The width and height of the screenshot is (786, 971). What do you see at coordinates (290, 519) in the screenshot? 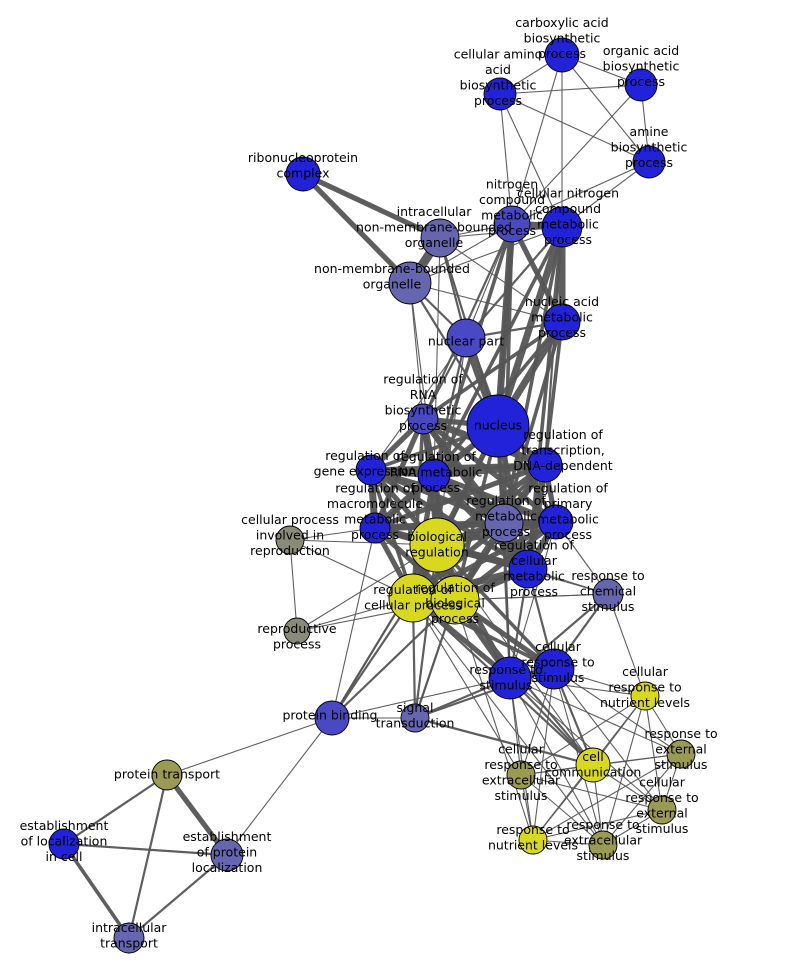
I see `svg-text: cellular process` at bounding box center [290, 519].